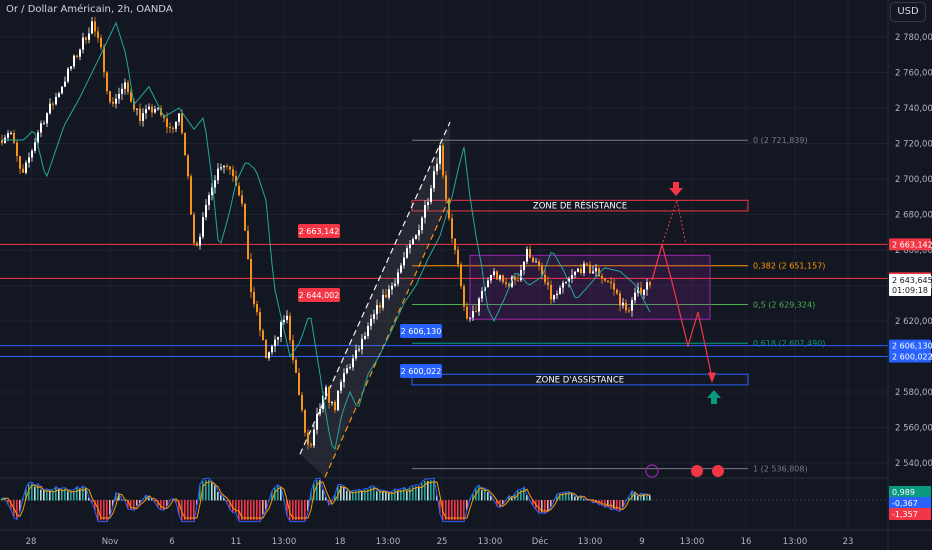 The image size is (932, 550). What do you see at coordinates (387, 337) in the screenshot?
I see `channel-lower-line` at bounding box center [387, 337].